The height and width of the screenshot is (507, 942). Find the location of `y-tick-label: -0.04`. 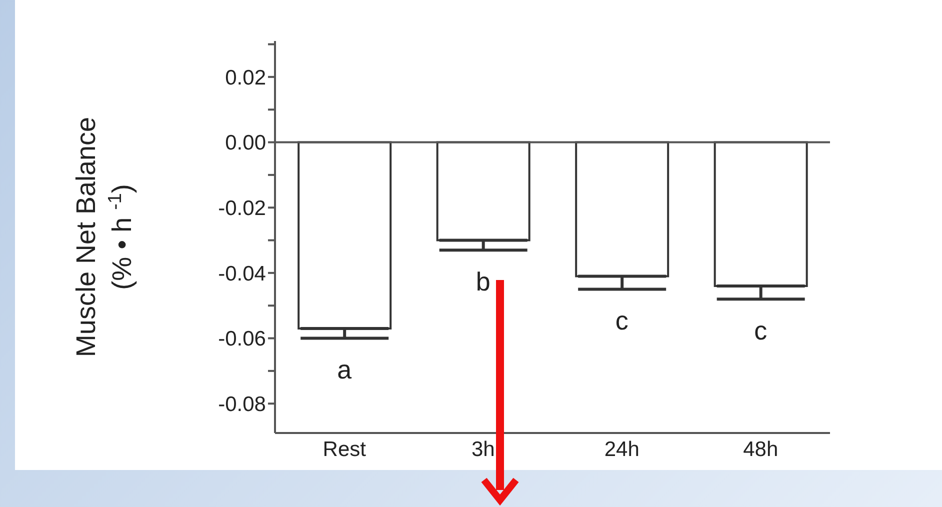

y-tick-label: -0.04 is located at coordinates (242, 274).